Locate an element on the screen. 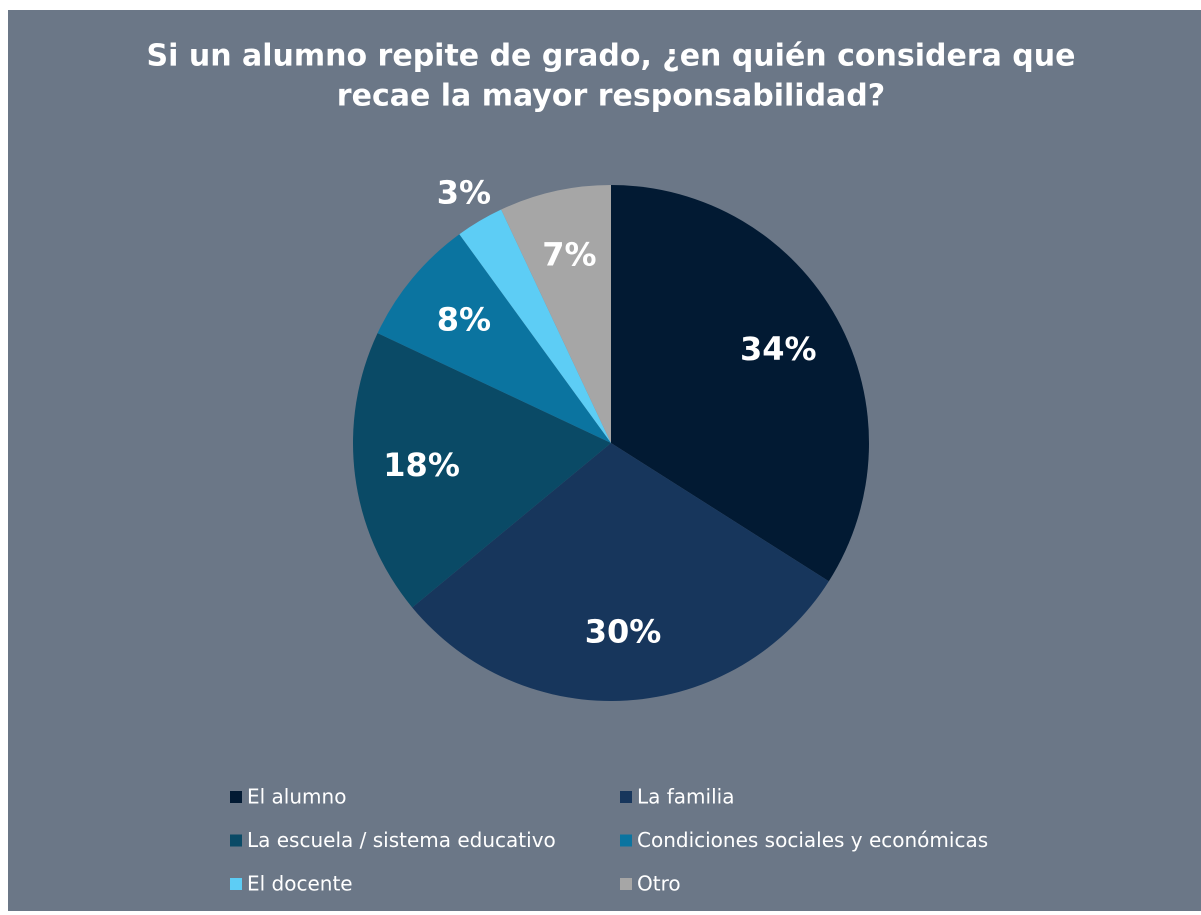 The image size is (1201, 915). slice-label: 8% is located at coordinates (464, 319).